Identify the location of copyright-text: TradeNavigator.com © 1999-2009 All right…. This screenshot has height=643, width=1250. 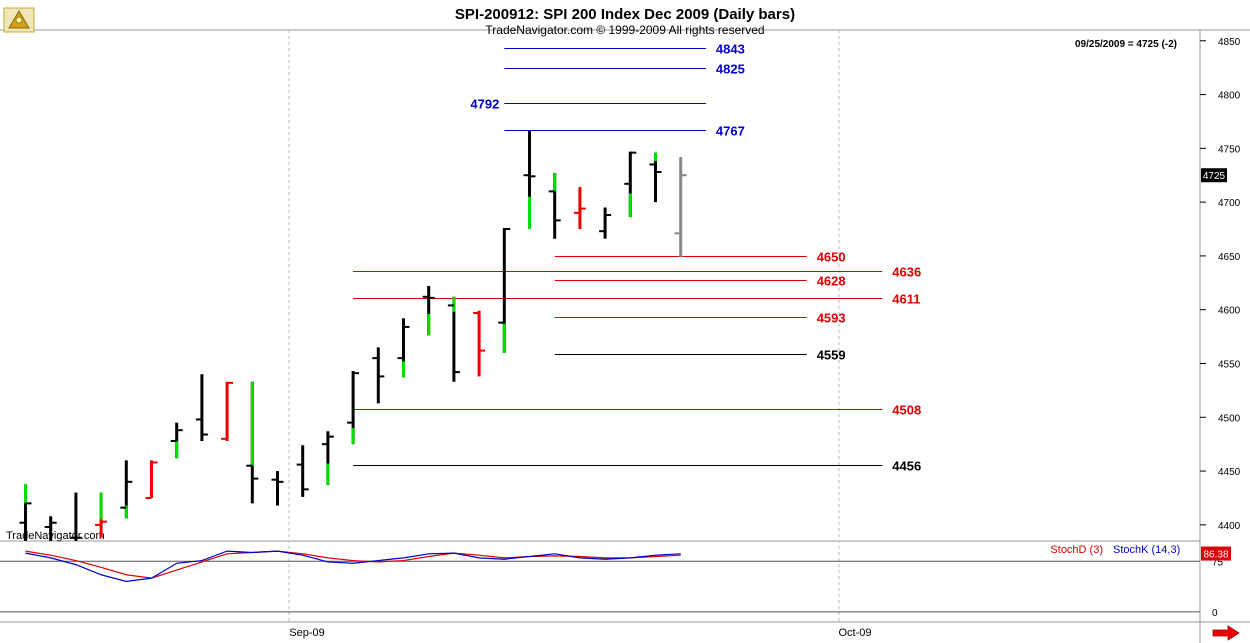
(624, 30).